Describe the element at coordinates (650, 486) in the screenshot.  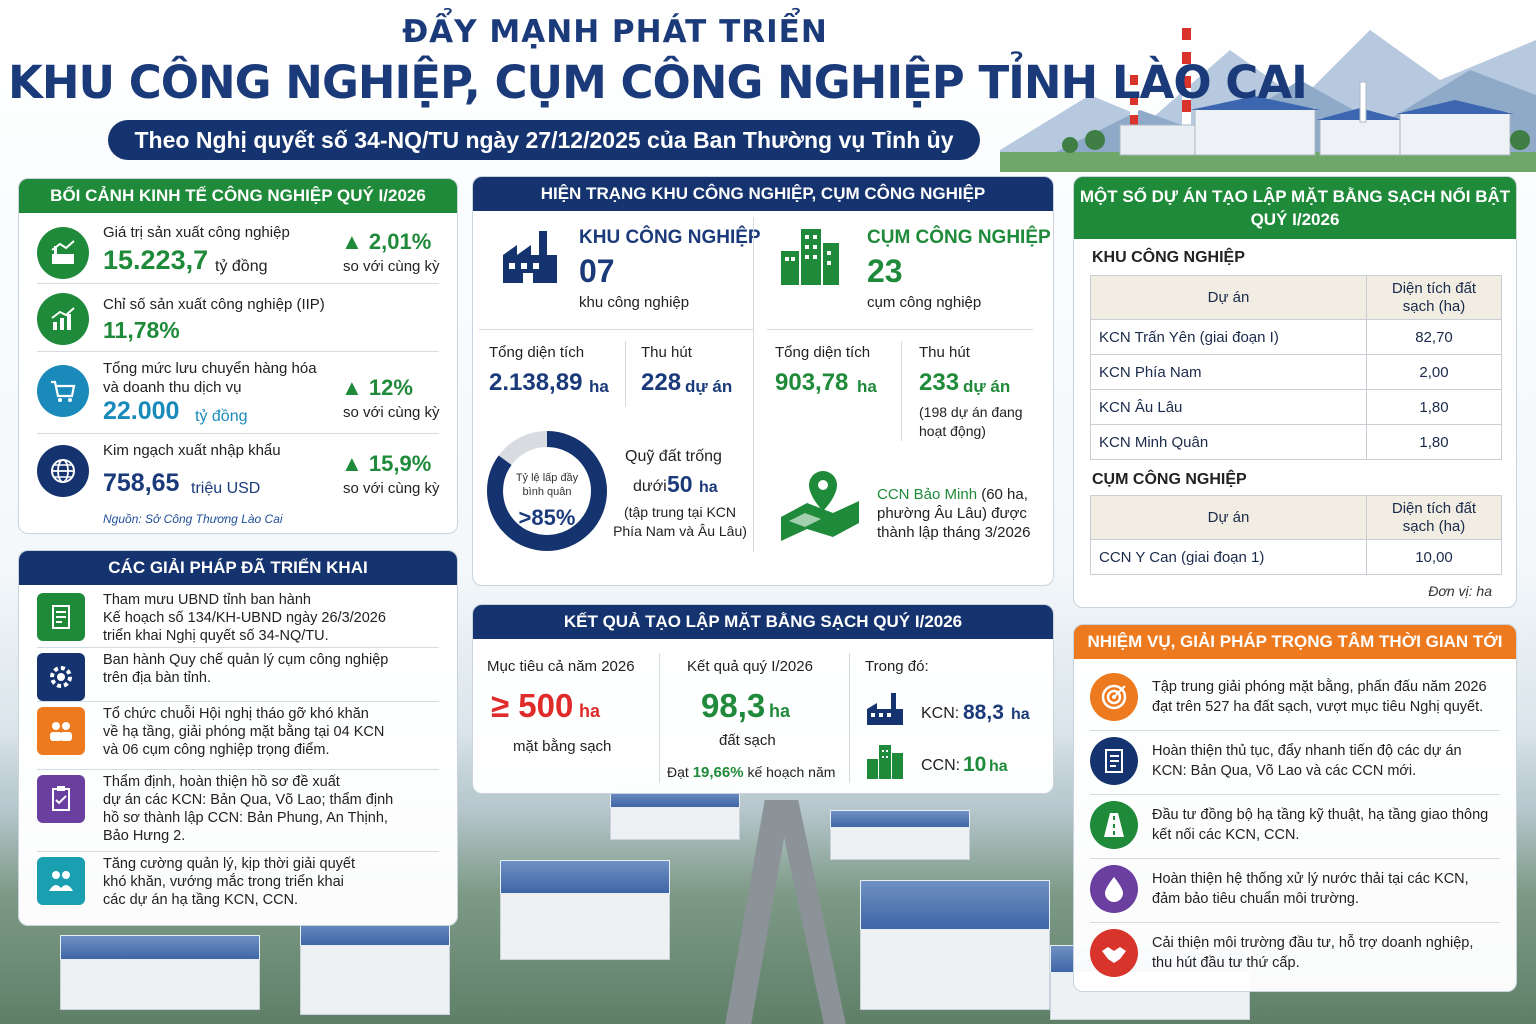
I see `land-prefix: dưới` at that location.